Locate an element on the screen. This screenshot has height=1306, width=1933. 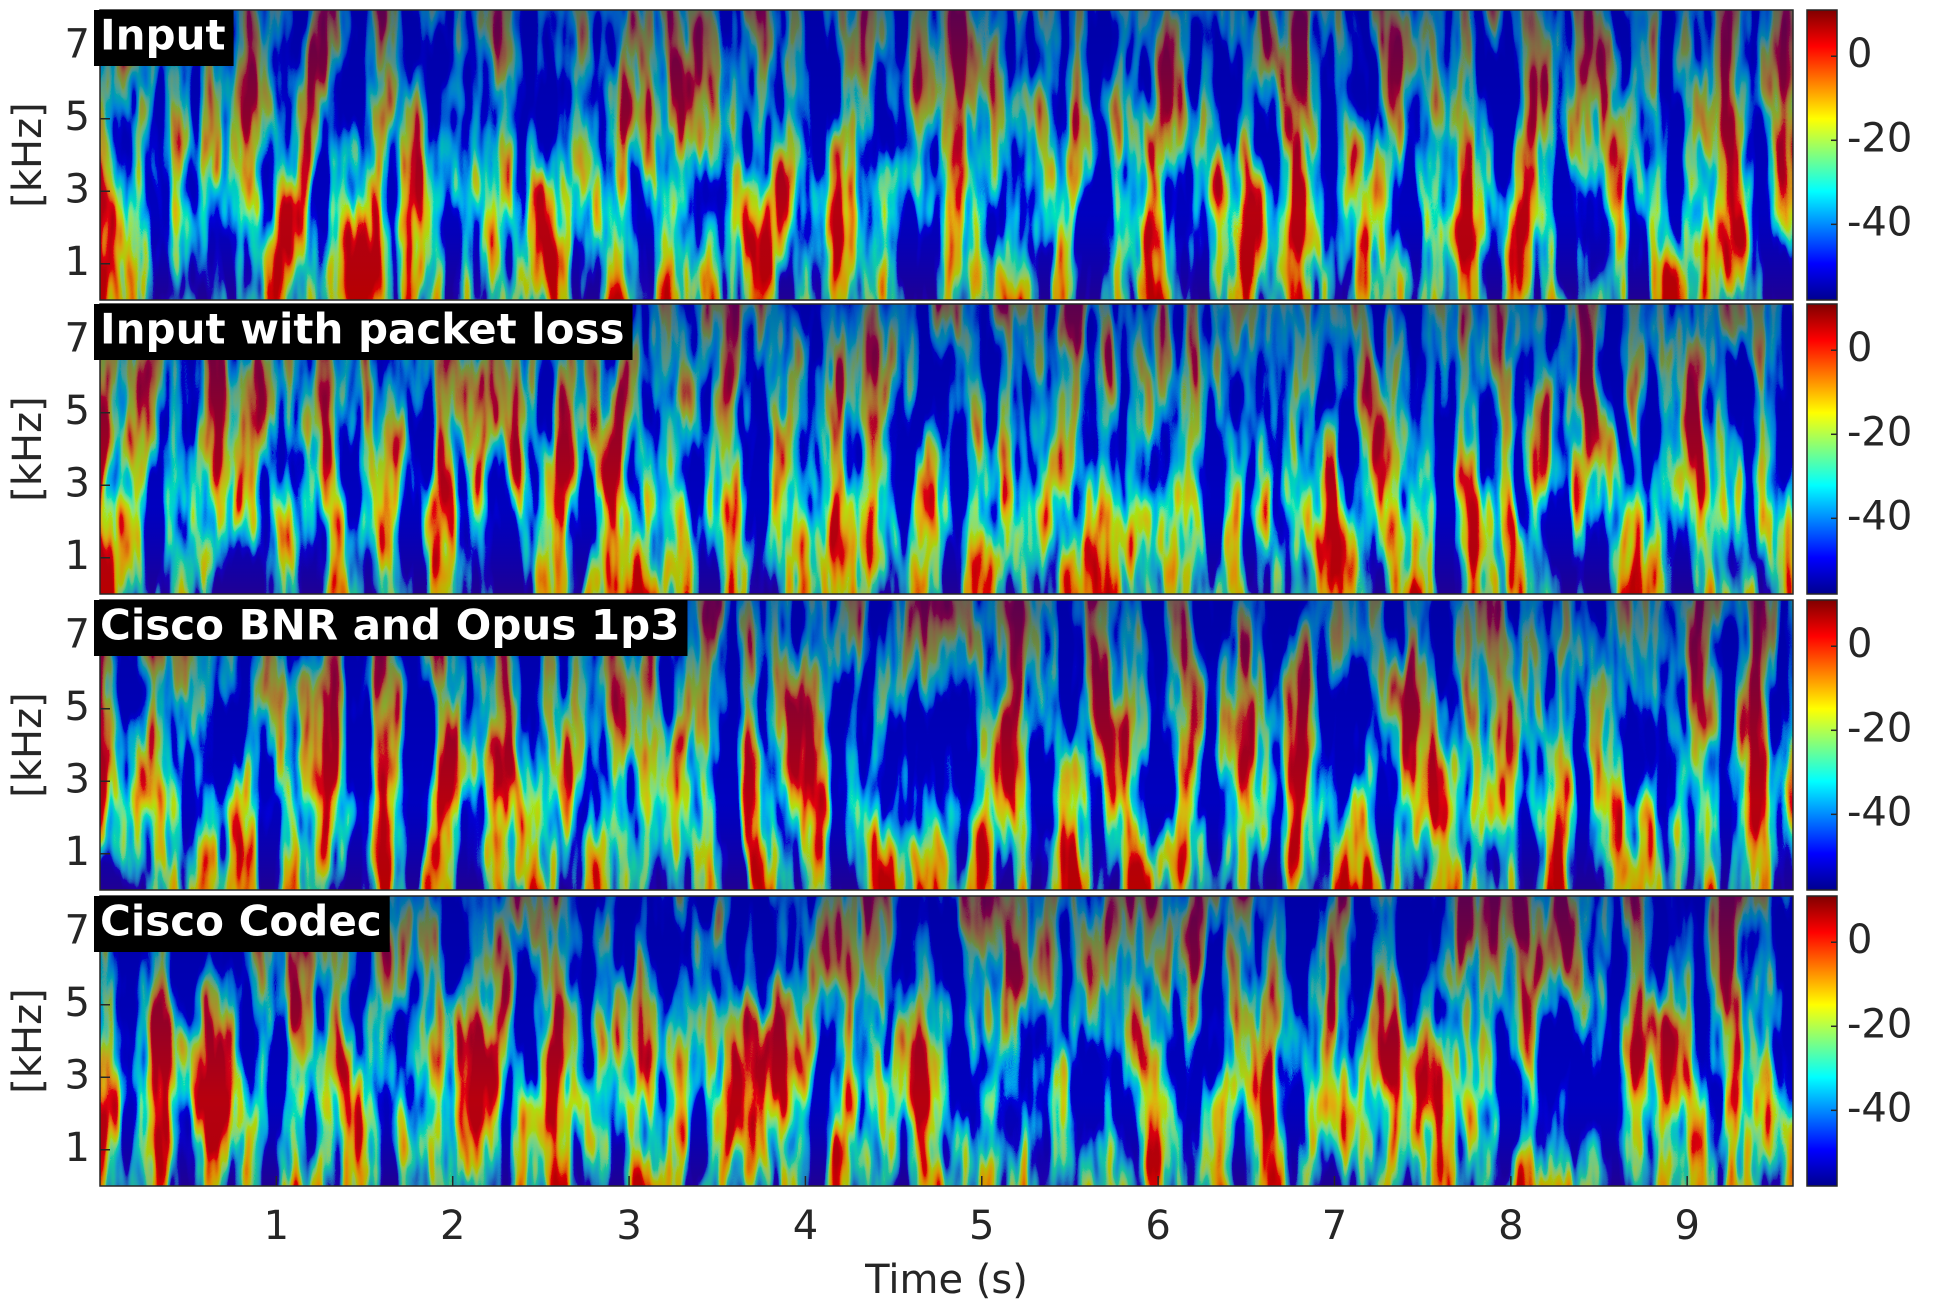
panel-title-text: Input with packet loss is located at coordinates (362, 329).